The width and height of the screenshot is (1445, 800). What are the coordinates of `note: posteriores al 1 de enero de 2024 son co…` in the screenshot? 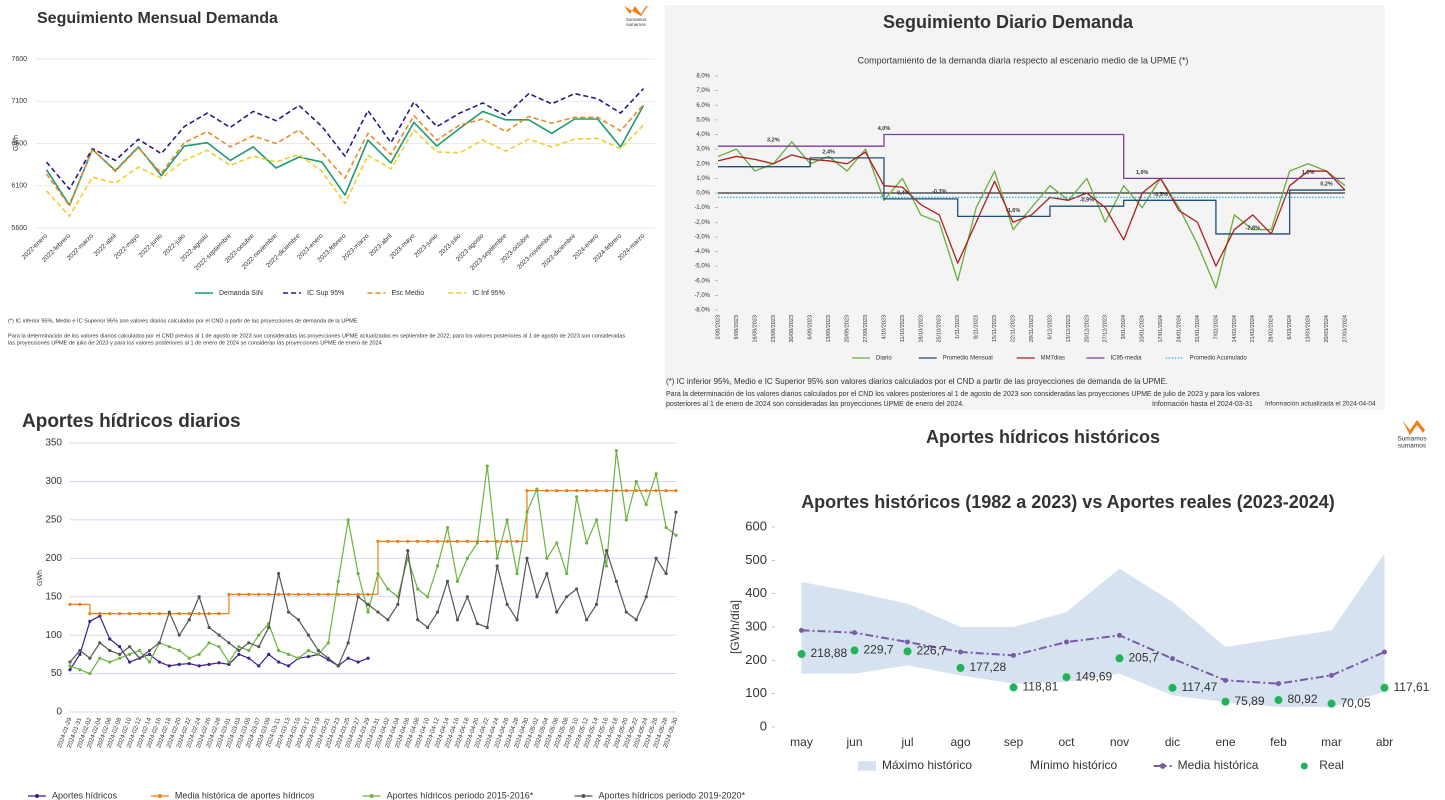 It's located at (815, 404).